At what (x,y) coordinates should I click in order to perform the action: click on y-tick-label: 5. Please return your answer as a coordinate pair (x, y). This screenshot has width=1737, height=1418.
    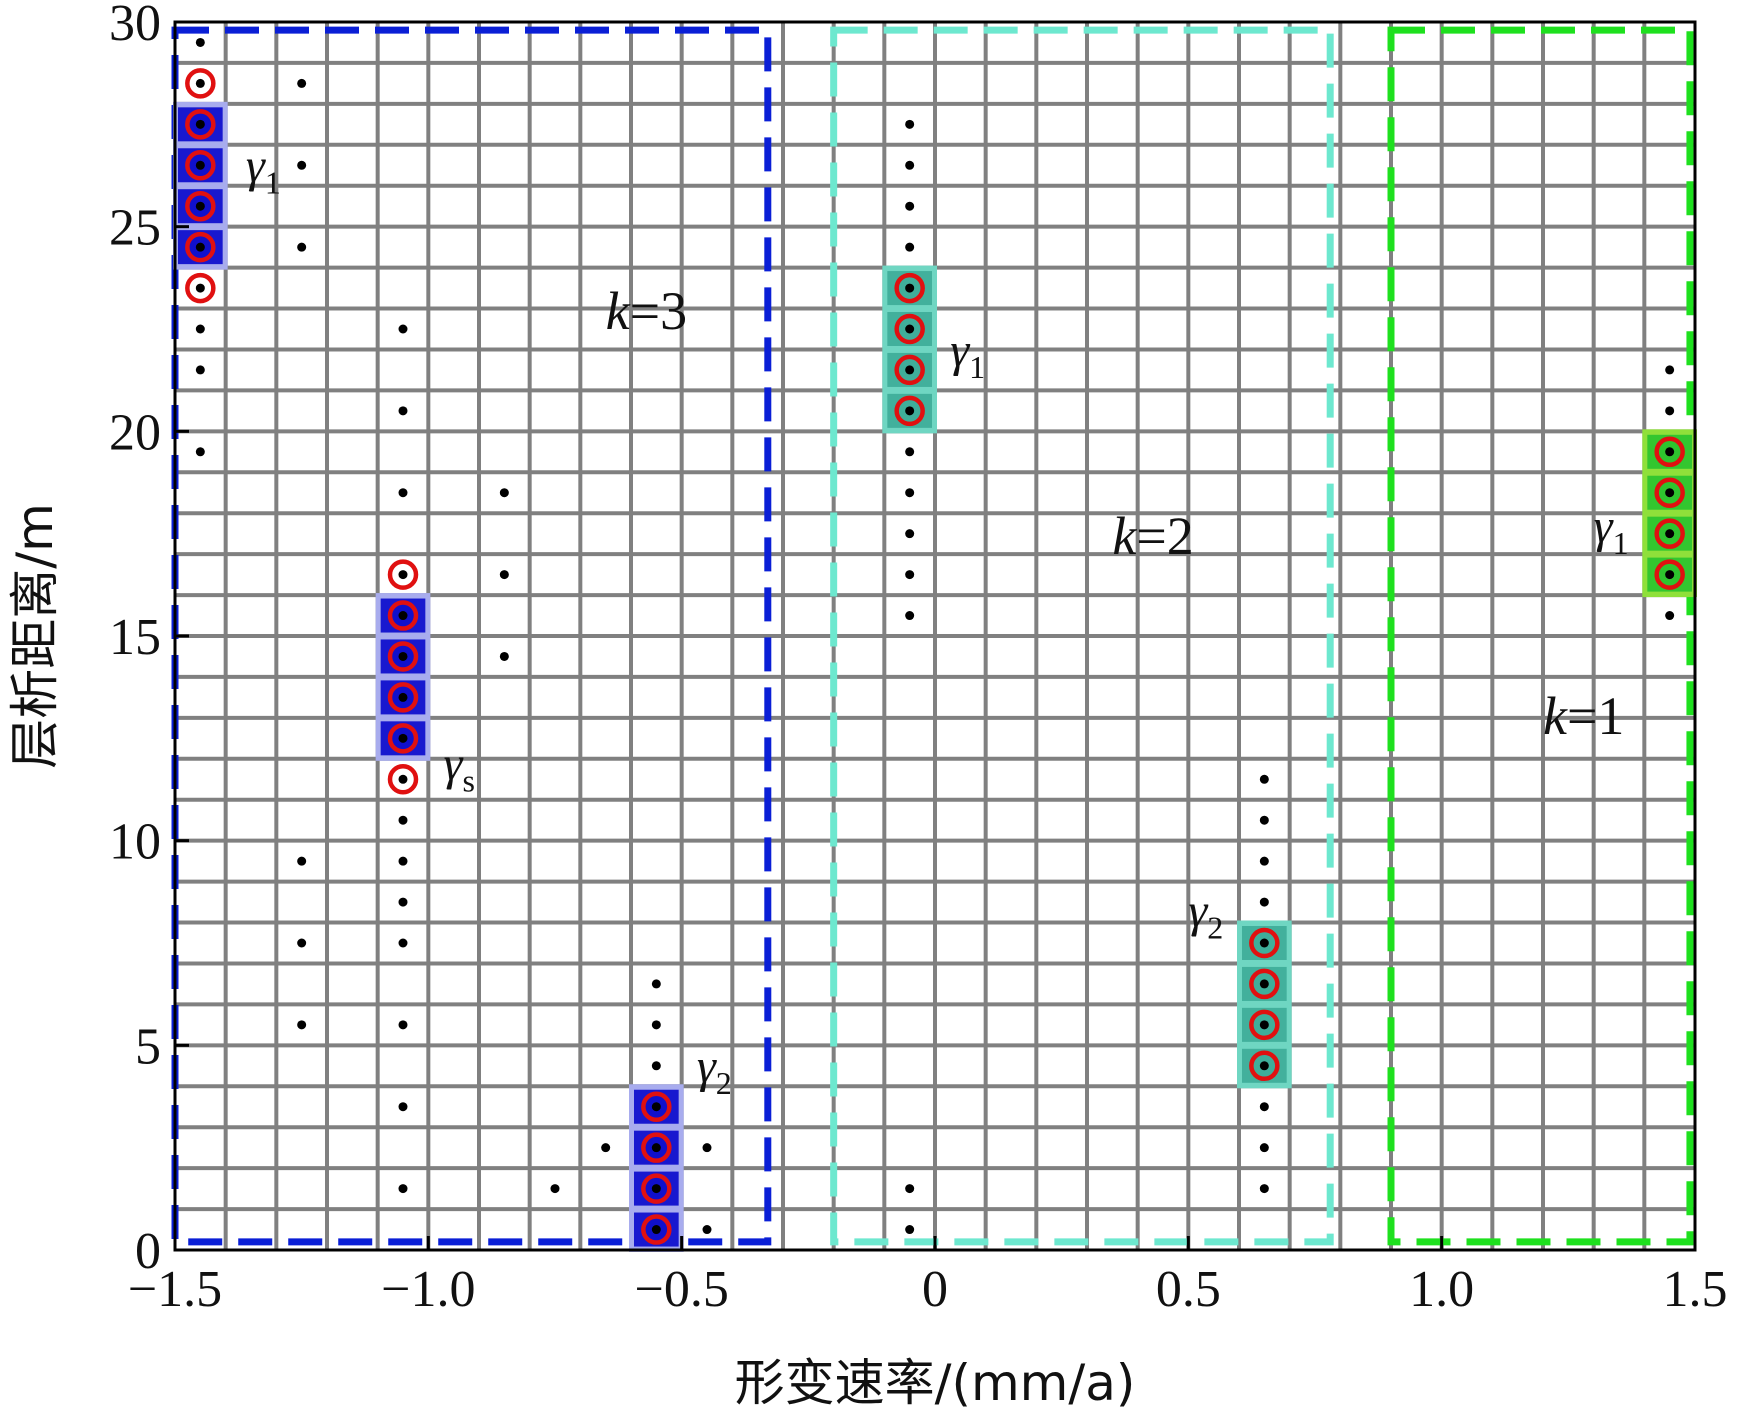
    Looking at the image, I should click on (148, 1046).